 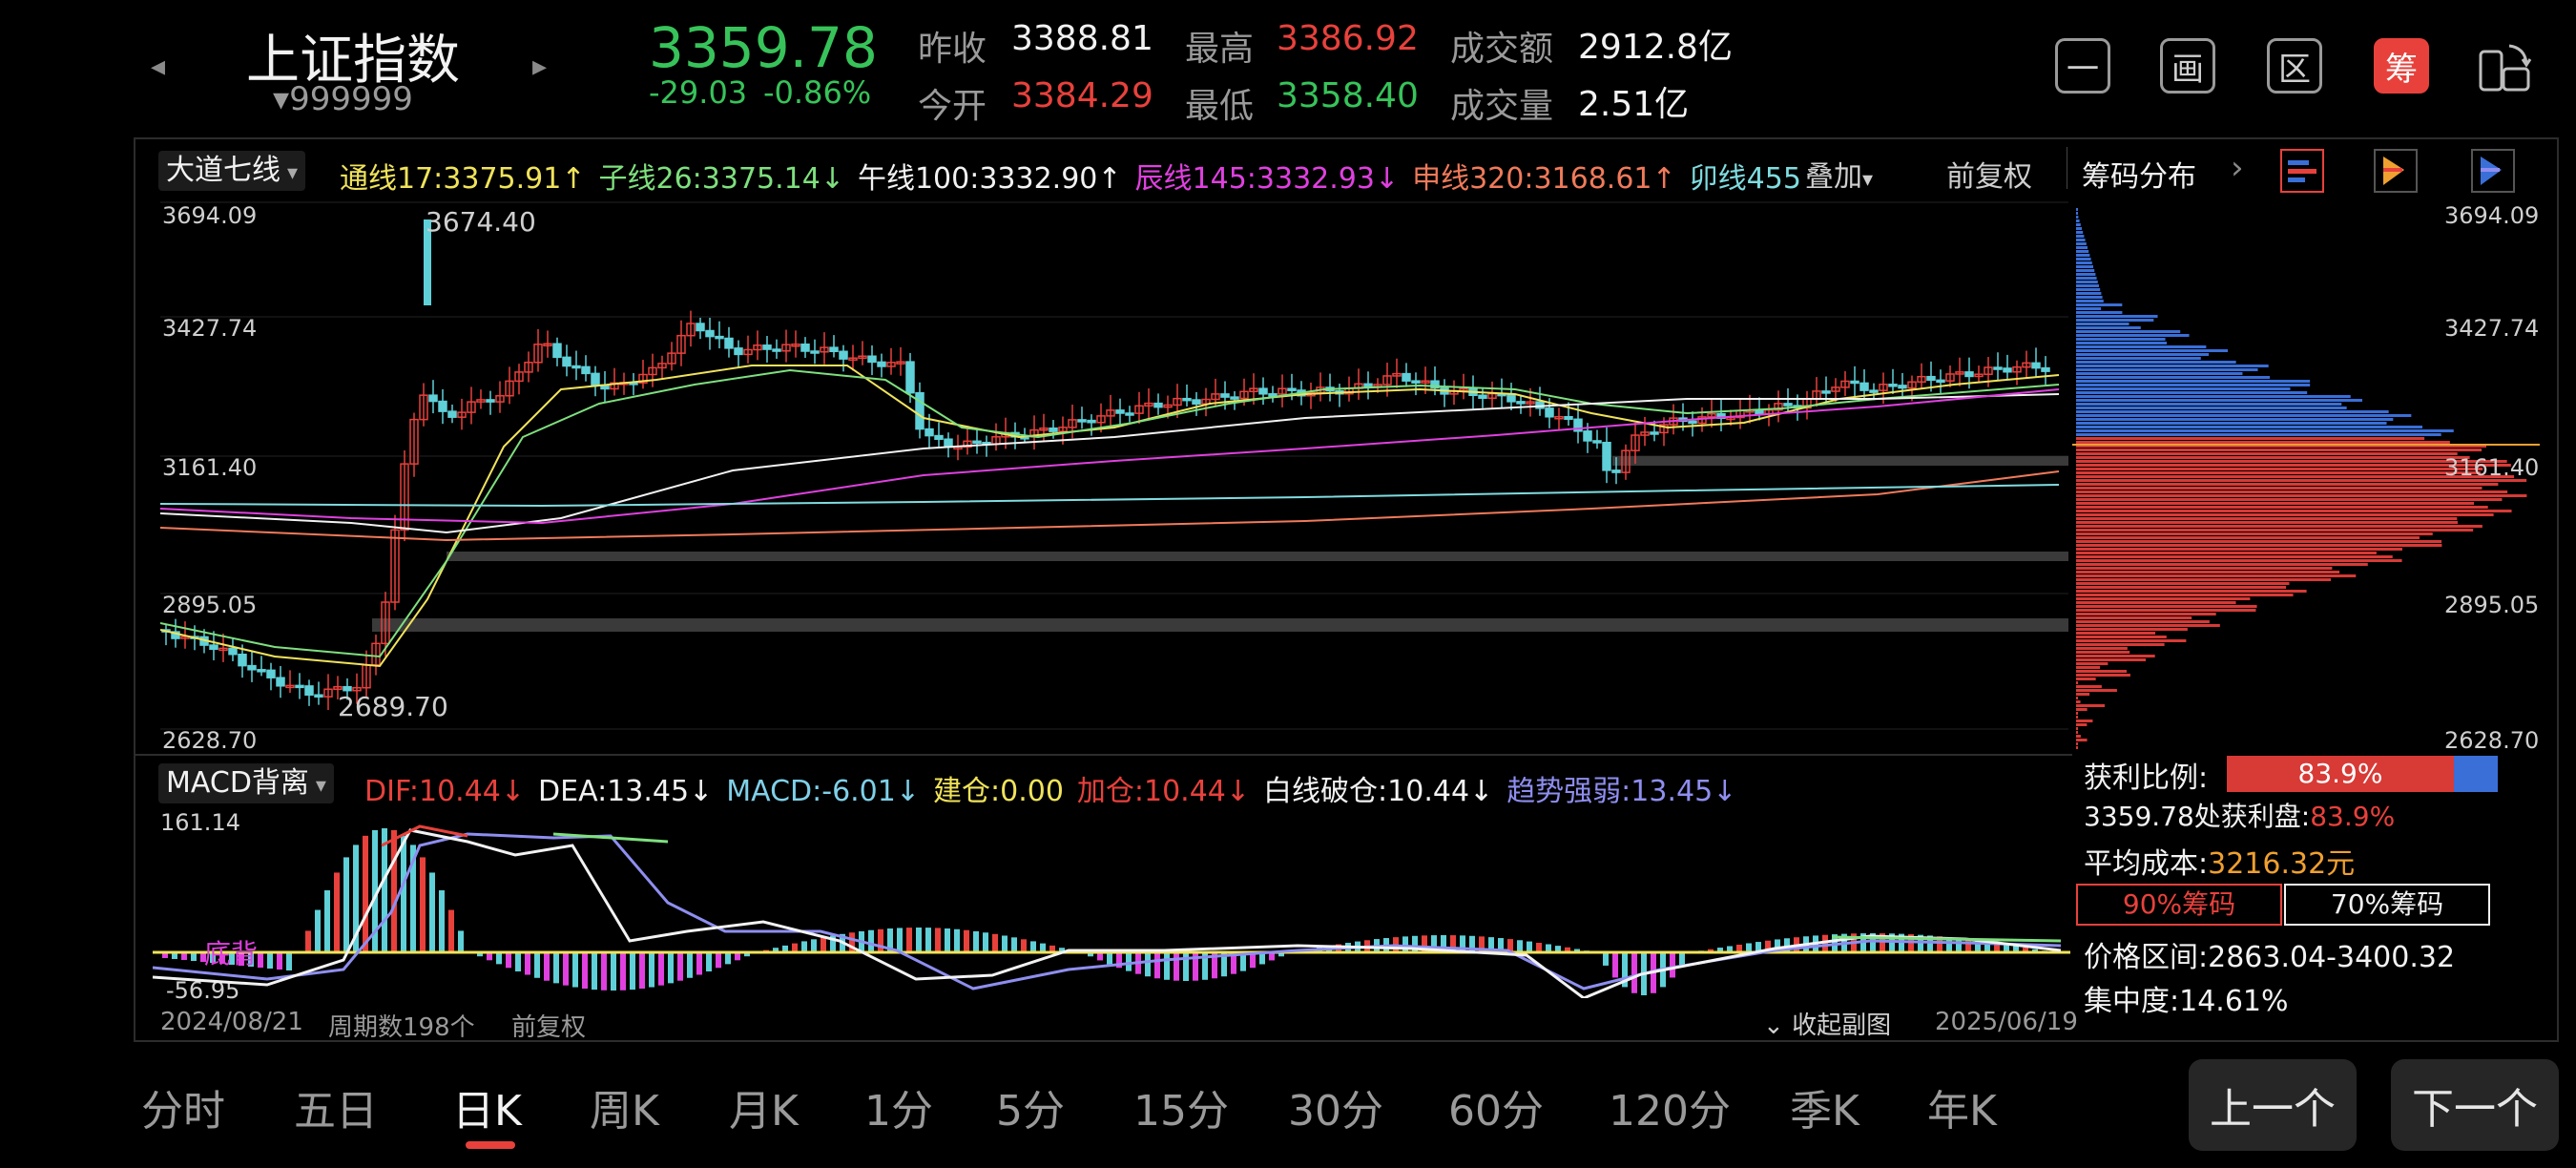 I want to click on chips-button: 筹, so click(x=2401, y=66).